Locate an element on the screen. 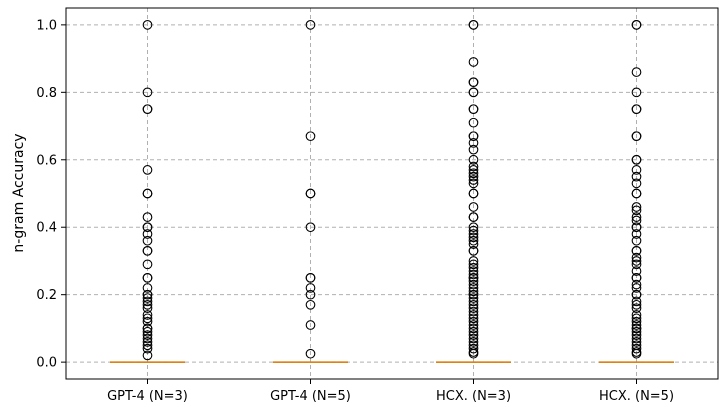 The height and width of the screenshot is (407, 719). x-tick-label: GPT-4 (N=5) is located at coordinates (310, 396).